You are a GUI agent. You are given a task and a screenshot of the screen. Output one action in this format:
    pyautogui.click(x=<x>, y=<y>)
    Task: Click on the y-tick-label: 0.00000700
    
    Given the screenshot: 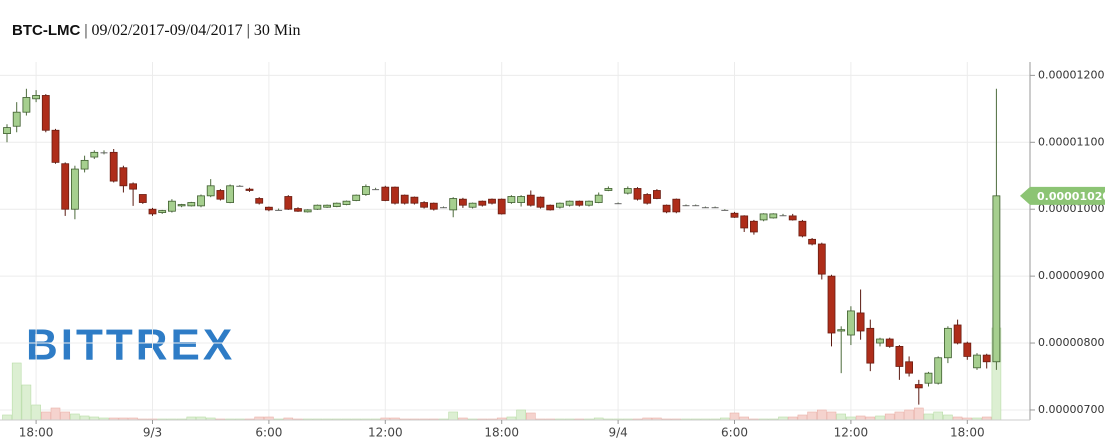 What is the action you would take?
    pyautogui.click(x=1071, y=409)
    